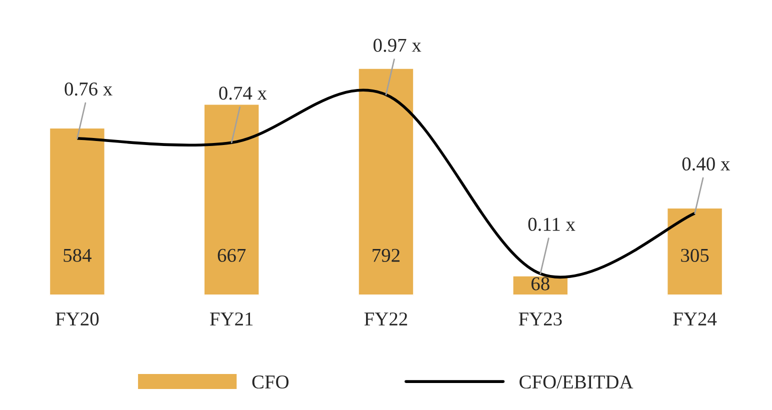 The image size is (772, 410). What do you see at coordinates (552, 224) in the screenshot?
I see `data-label: 0.11 x` at bounding box center [552, 224].